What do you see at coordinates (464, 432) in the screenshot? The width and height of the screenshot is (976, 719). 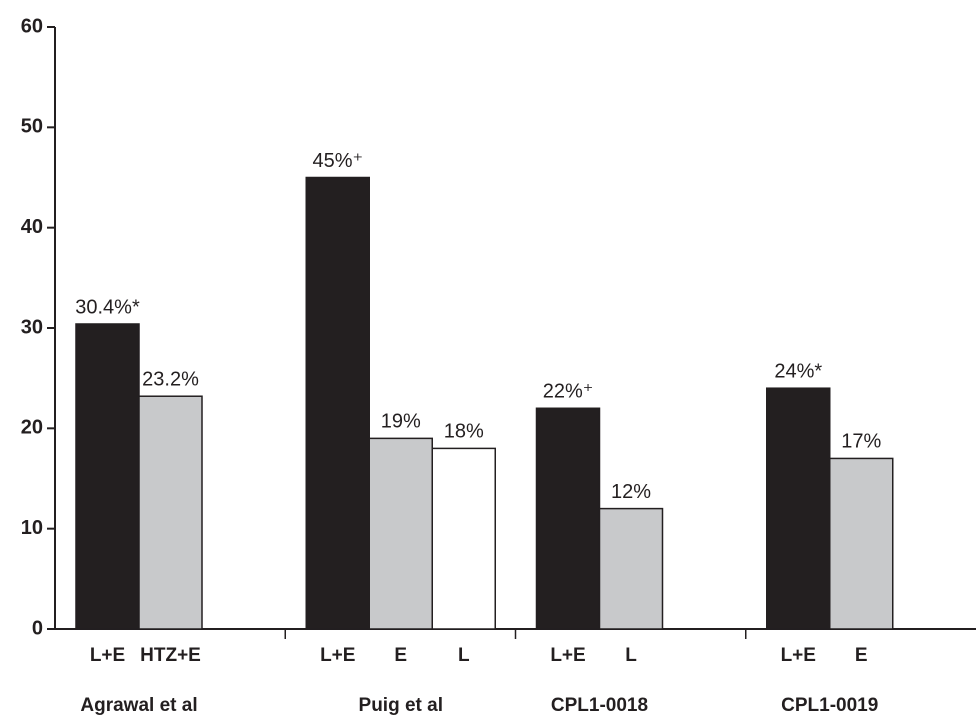 I see `value-label: 18%` at bounding box center [464, 432].